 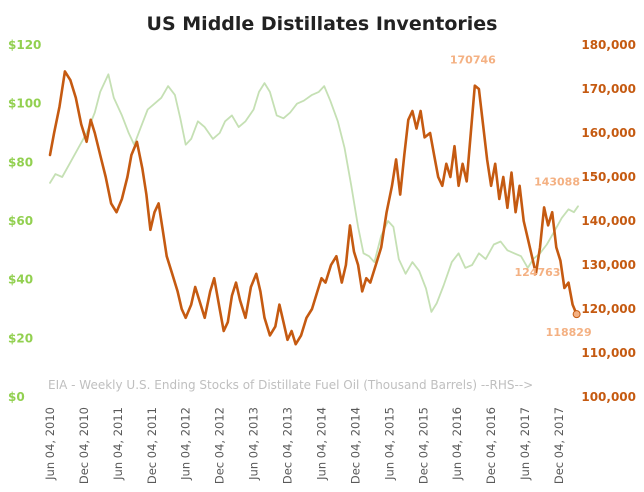 I want to click on right-tick-label: 130,000, so click(x=608, y=265).